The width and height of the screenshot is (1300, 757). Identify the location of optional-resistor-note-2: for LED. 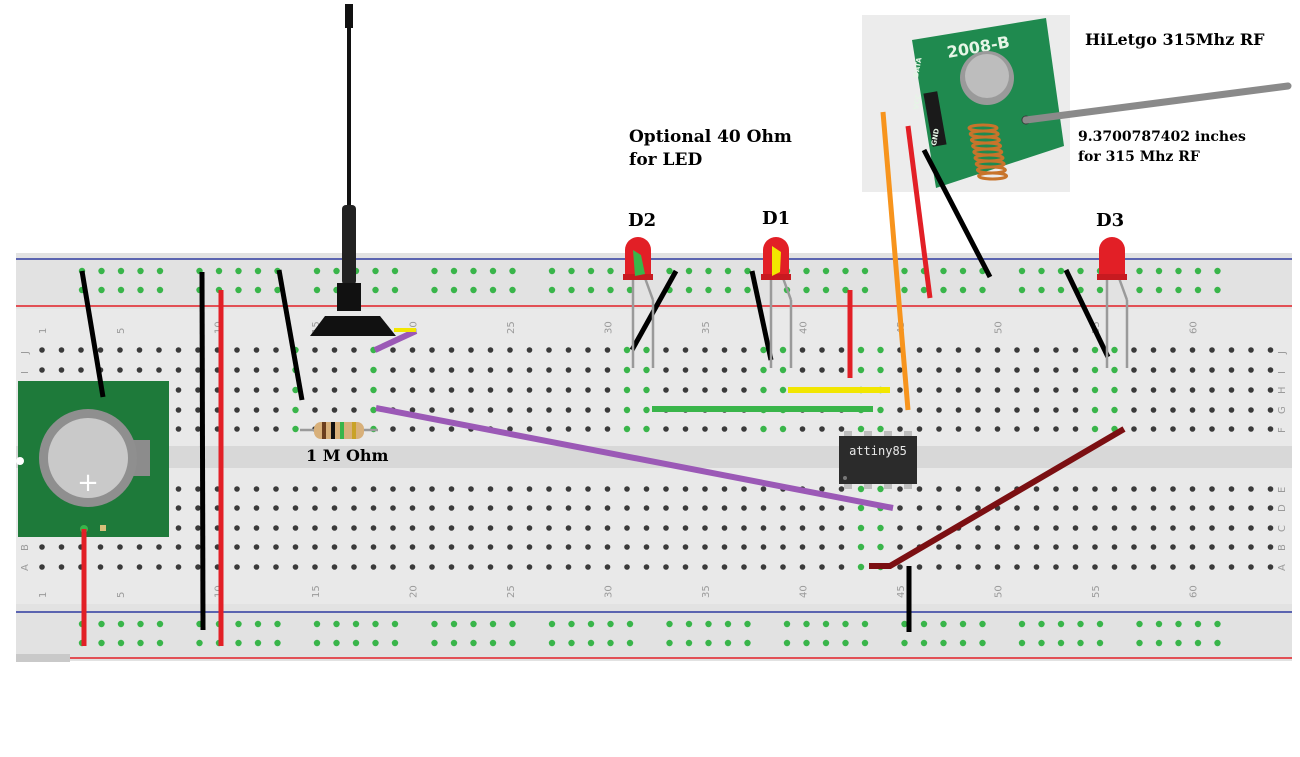
(665, 160).